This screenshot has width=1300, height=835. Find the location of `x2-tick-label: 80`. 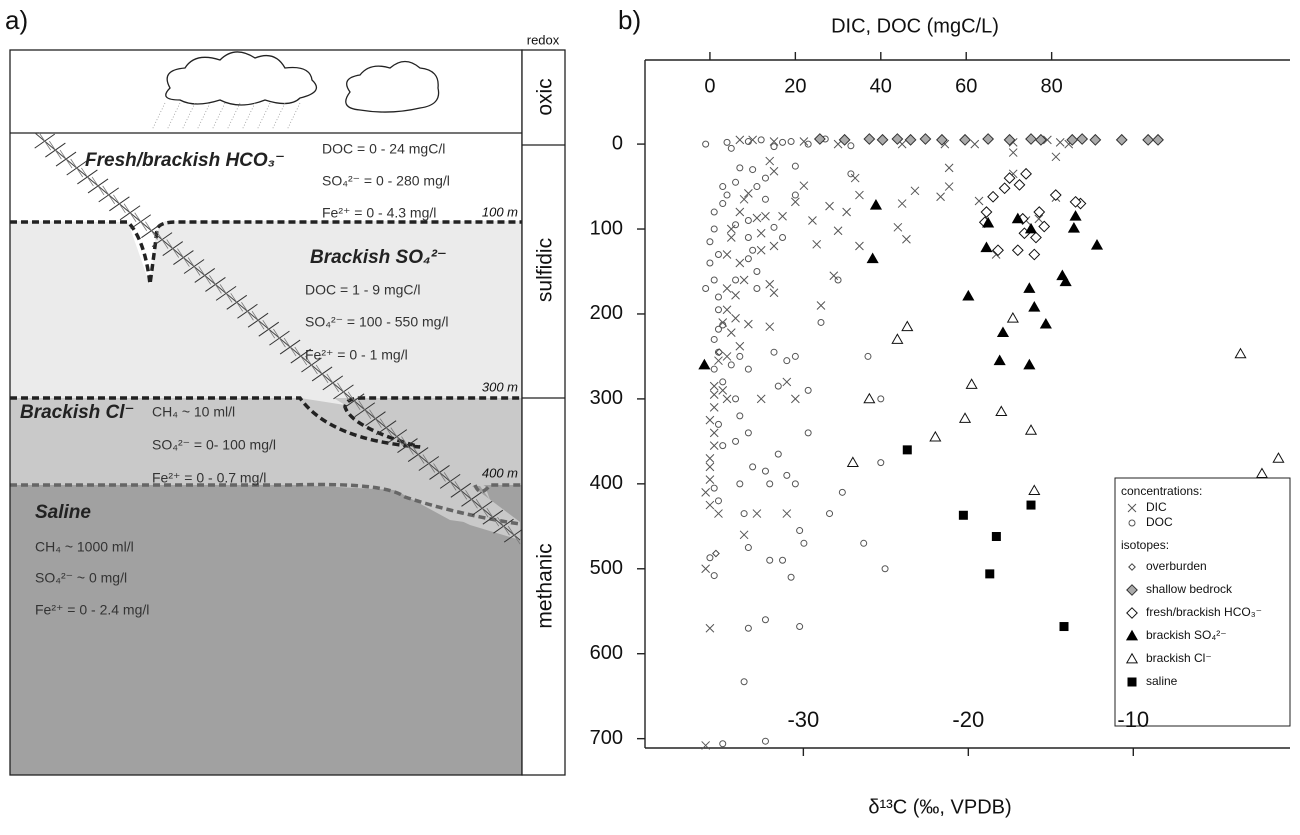

x2-tick-label: 80 is located at coordinates (1052, 86).